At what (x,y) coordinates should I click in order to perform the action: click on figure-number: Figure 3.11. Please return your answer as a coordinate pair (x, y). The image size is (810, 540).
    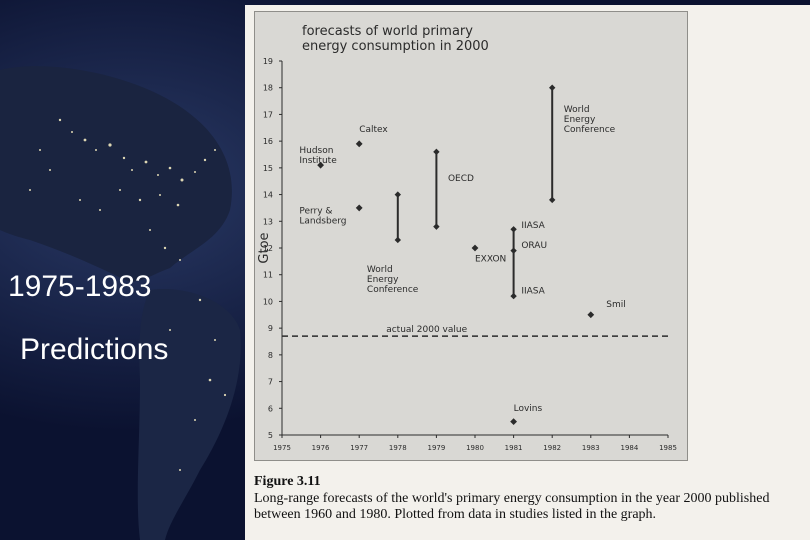
    Looking at the image, I should click on (287, 481).